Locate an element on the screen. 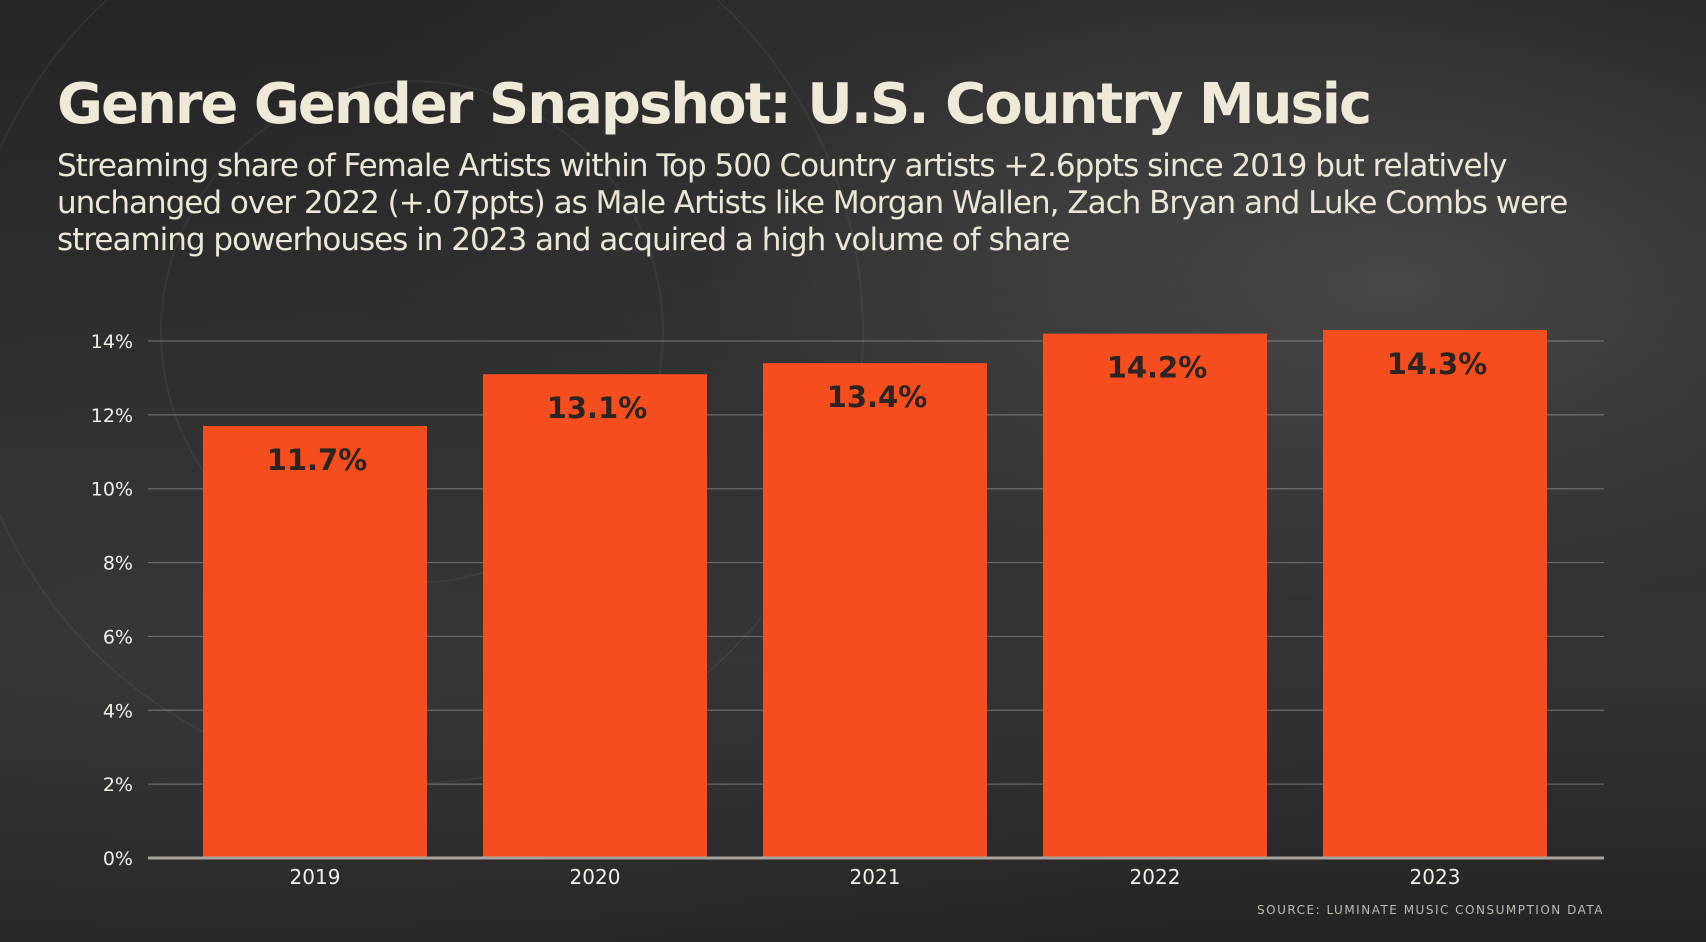  bar-2023 is located at coordinates (1435, 594).